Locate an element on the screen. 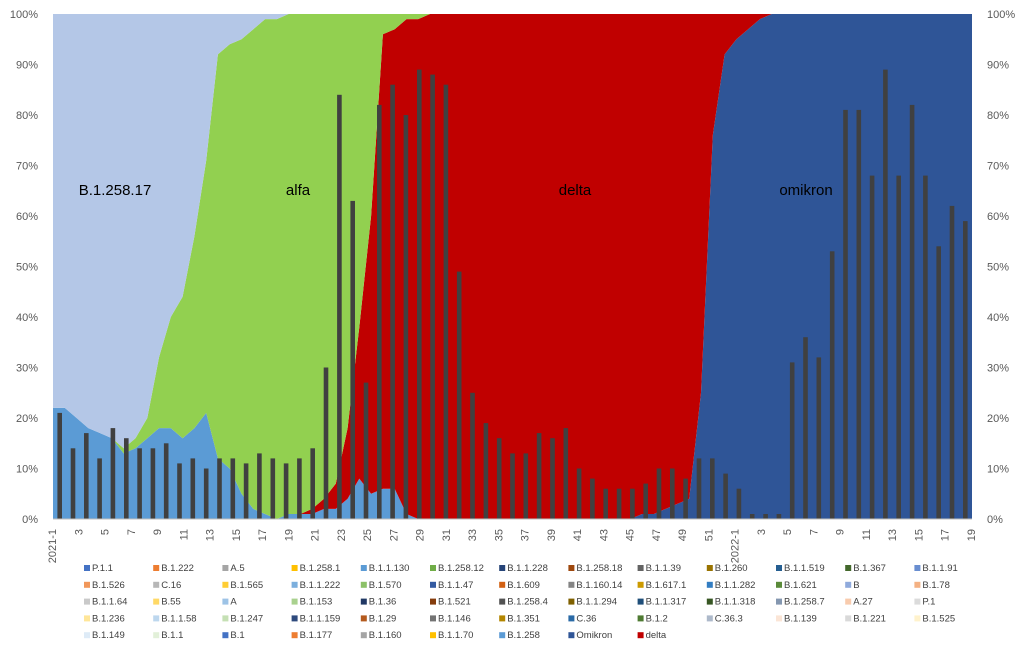 Image resolution: width=1024 pixels, height=646 pixels. x-tick-label: 29 is located at coordinates (421, 535).